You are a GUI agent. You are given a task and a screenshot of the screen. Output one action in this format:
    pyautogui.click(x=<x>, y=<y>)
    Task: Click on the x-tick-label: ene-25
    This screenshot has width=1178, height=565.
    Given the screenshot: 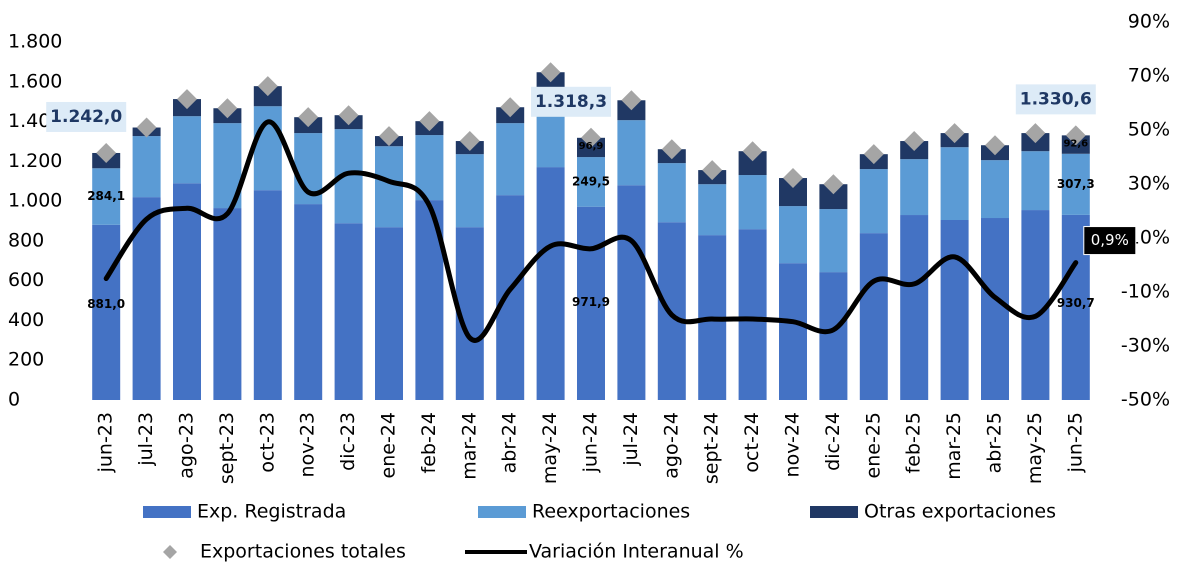 What is the action you would take?
    pyautogui.click(x=873, y=445)
    